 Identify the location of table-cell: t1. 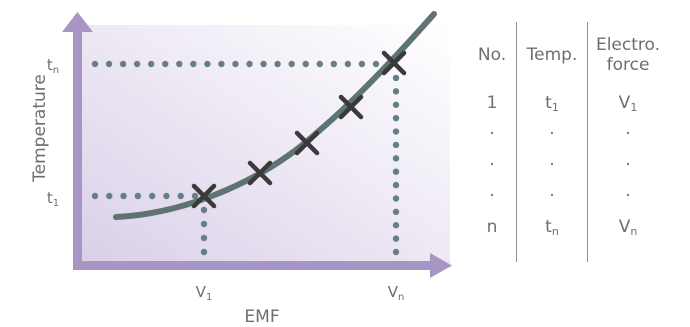
(552, 103).